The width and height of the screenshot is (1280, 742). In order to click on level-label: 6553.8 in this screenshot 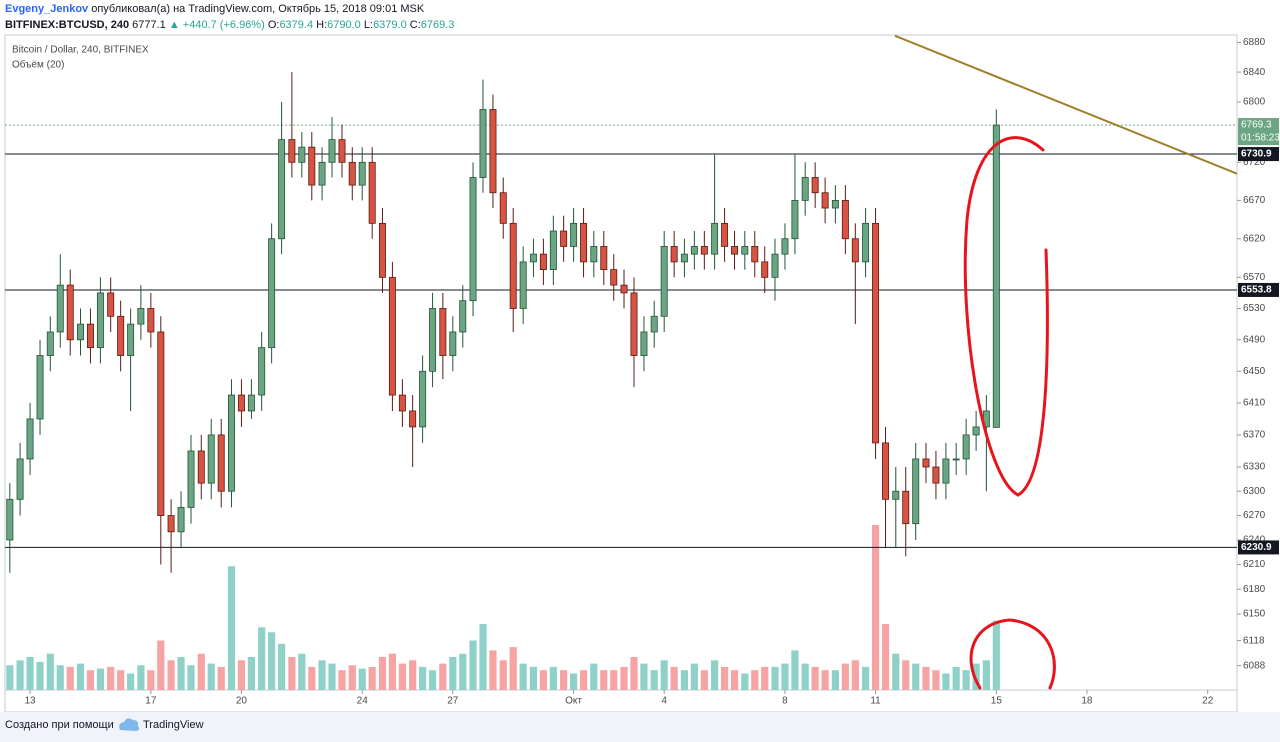, I will do `click(1256, 290)`.